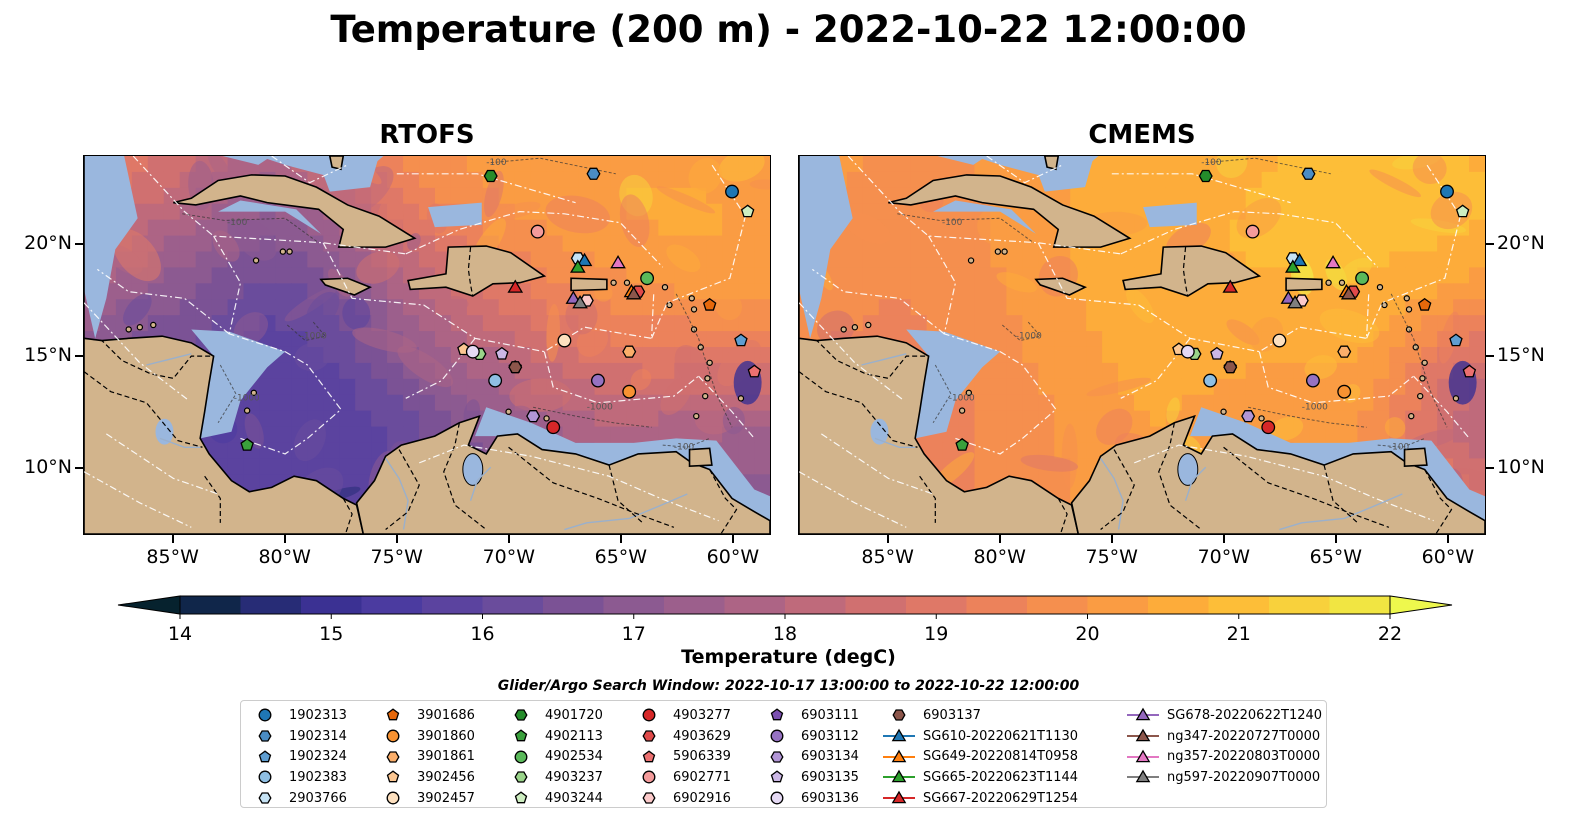 The height and width of the screenshot is (826, 1577). I want to click on legend-item: ng357-20220803T0000, so click(1223, 756).